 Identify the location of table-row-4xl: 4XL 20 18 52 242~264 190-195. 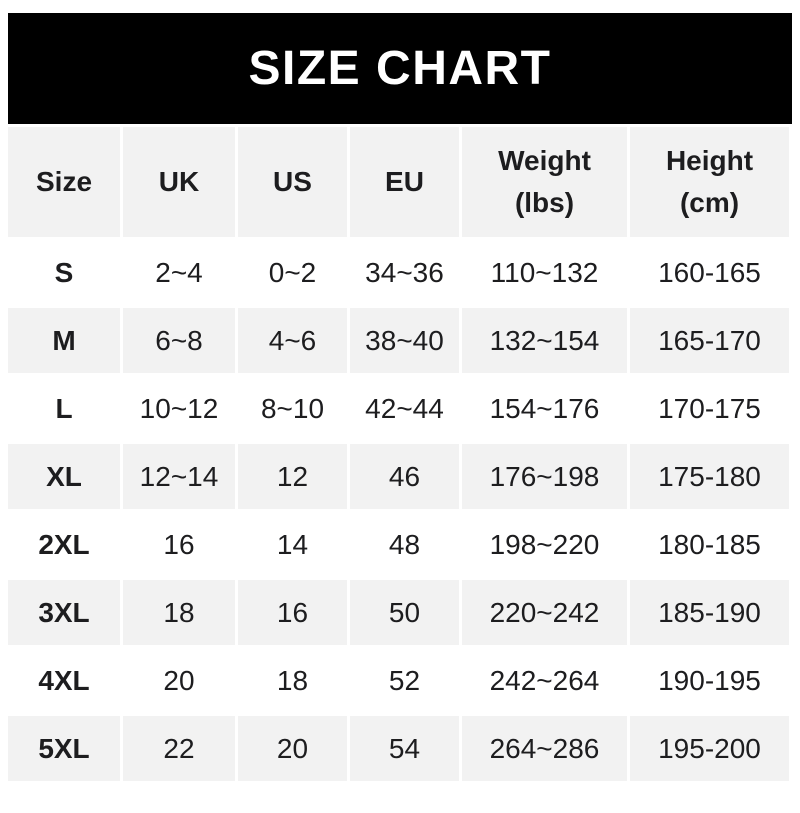
(398, 680).